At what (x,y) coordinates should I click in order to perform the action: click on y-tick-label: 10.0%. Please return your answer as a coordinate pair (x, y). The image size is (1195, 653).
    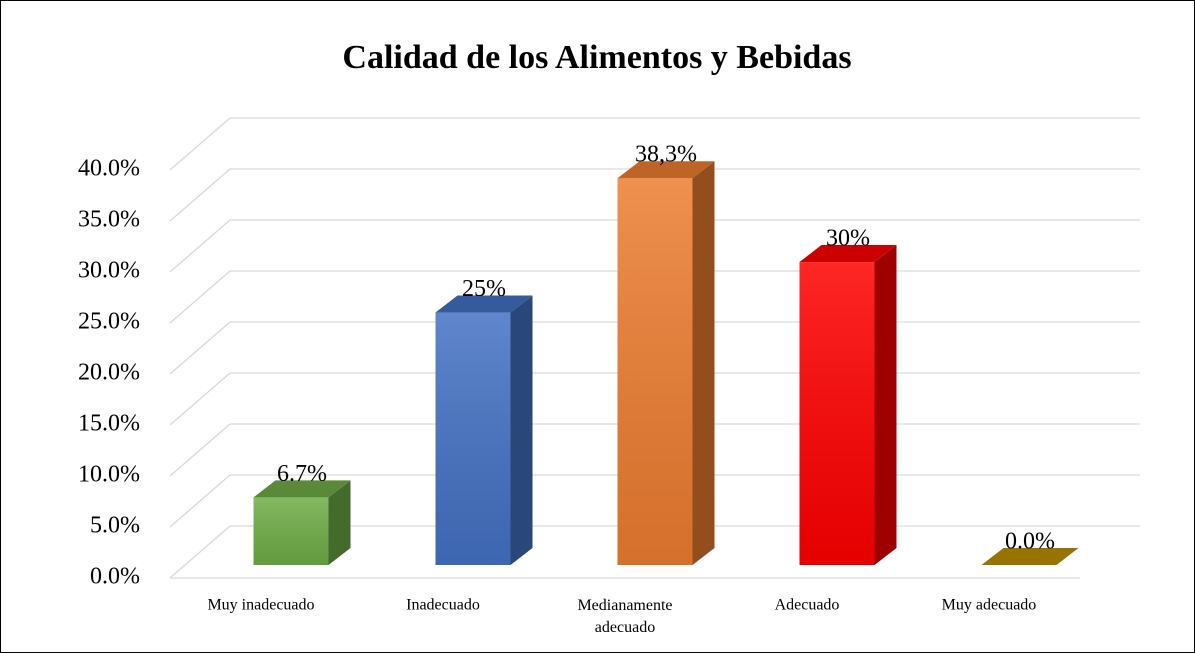
    Looking at the image, I should click on (109, 475).